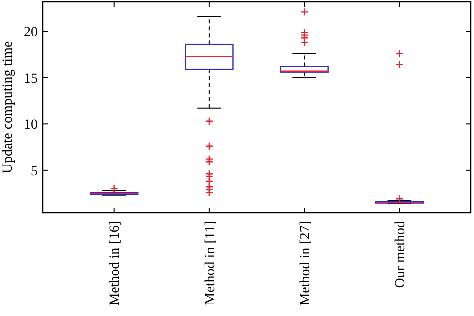  What do you see at coordinates (8, 107) in the screenshot?
I see `y-axis-title: Update computing time` at bounding box center [8, 107].